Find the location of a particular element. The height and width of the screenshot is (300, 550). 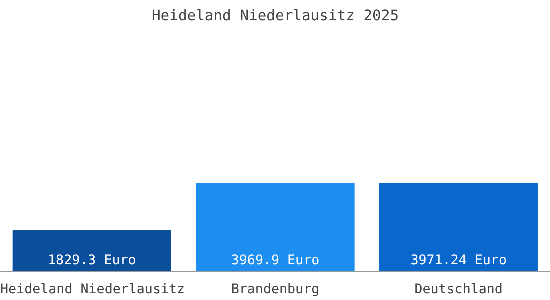

x-tick-label: Heideland Niederlausitz is located at coordinates (93, 290).